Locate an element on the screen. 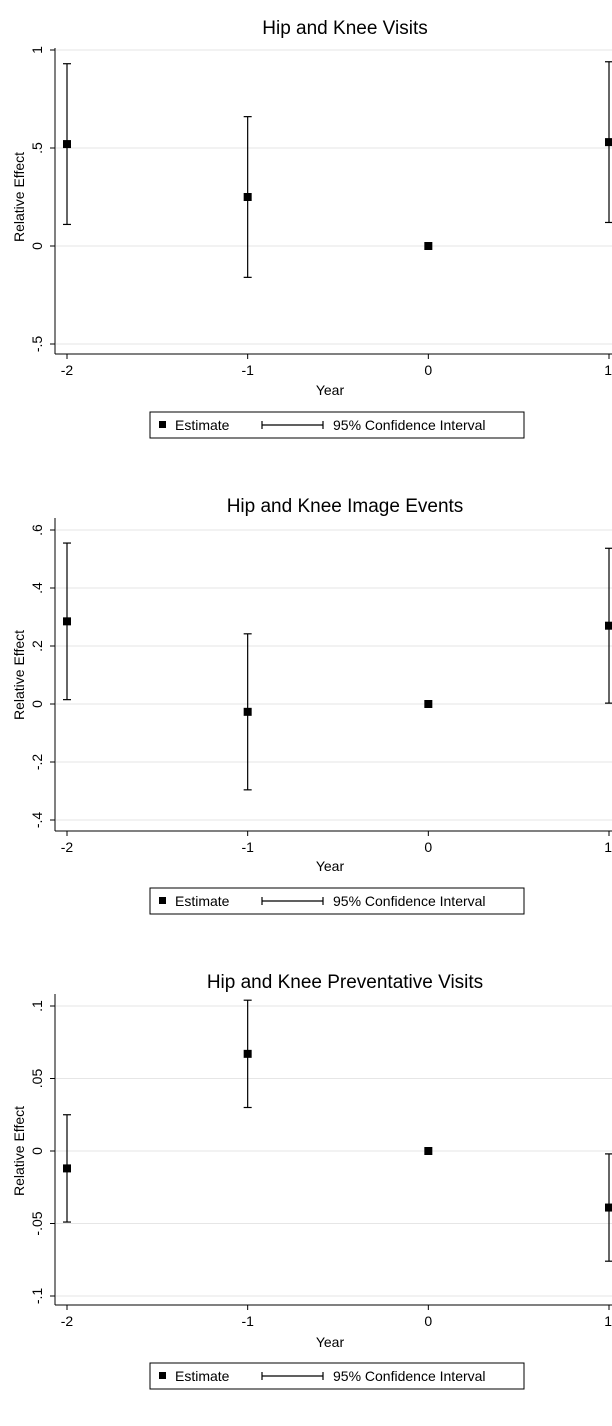  chart-title: Hip and Knee Preventative Visits is located at coordinates (345, 982).